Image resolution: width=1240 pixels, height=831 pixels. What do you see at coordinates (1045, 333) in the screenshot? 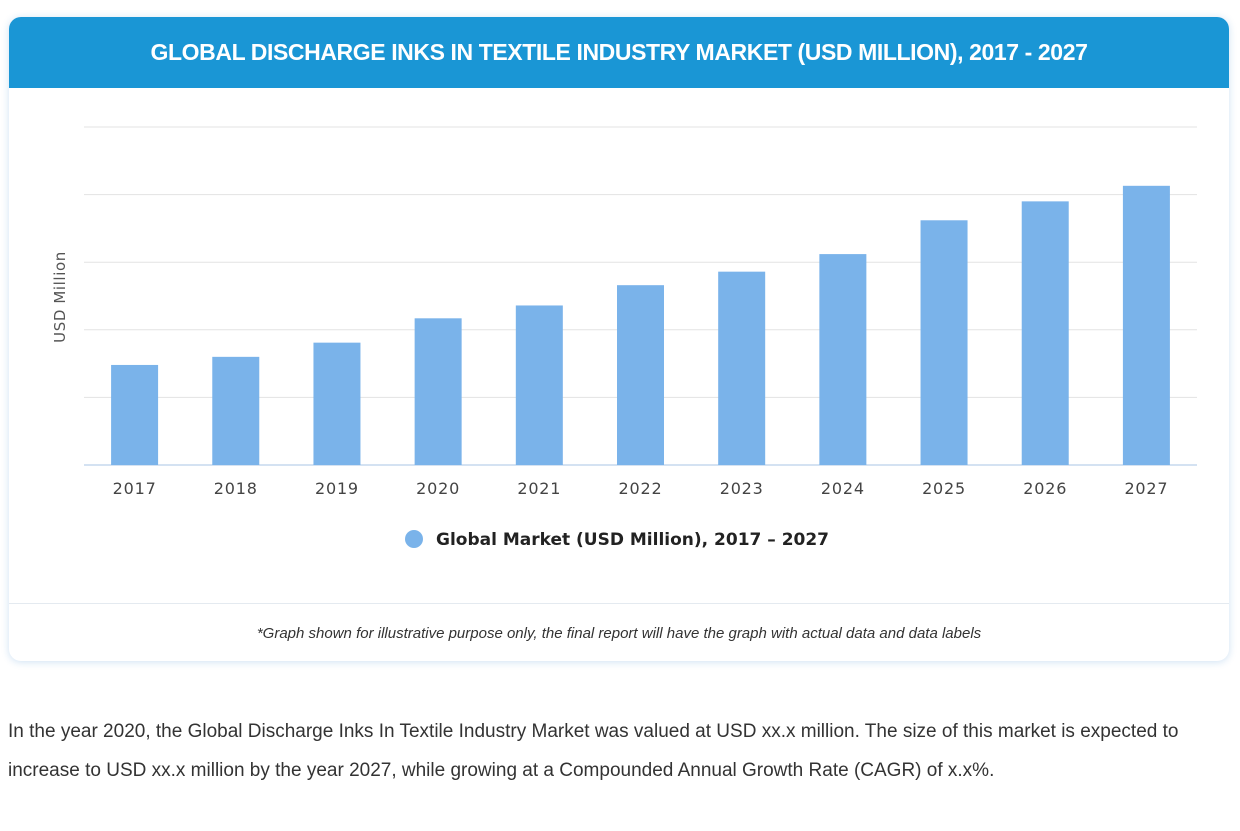
I see `bar-2026` at bounding box center [1045, 333].